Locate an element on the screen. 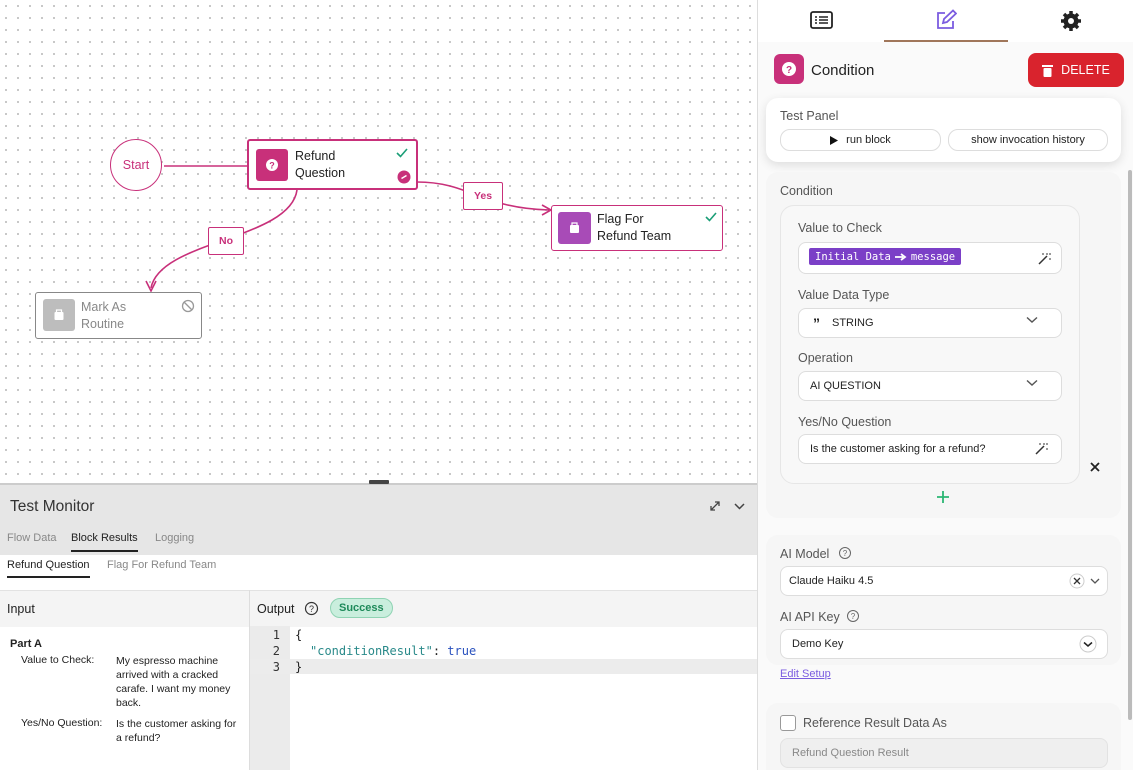 The width and height of the screenshot is (1133, 770). line-number: 3 is located at coordinates (276, 667).